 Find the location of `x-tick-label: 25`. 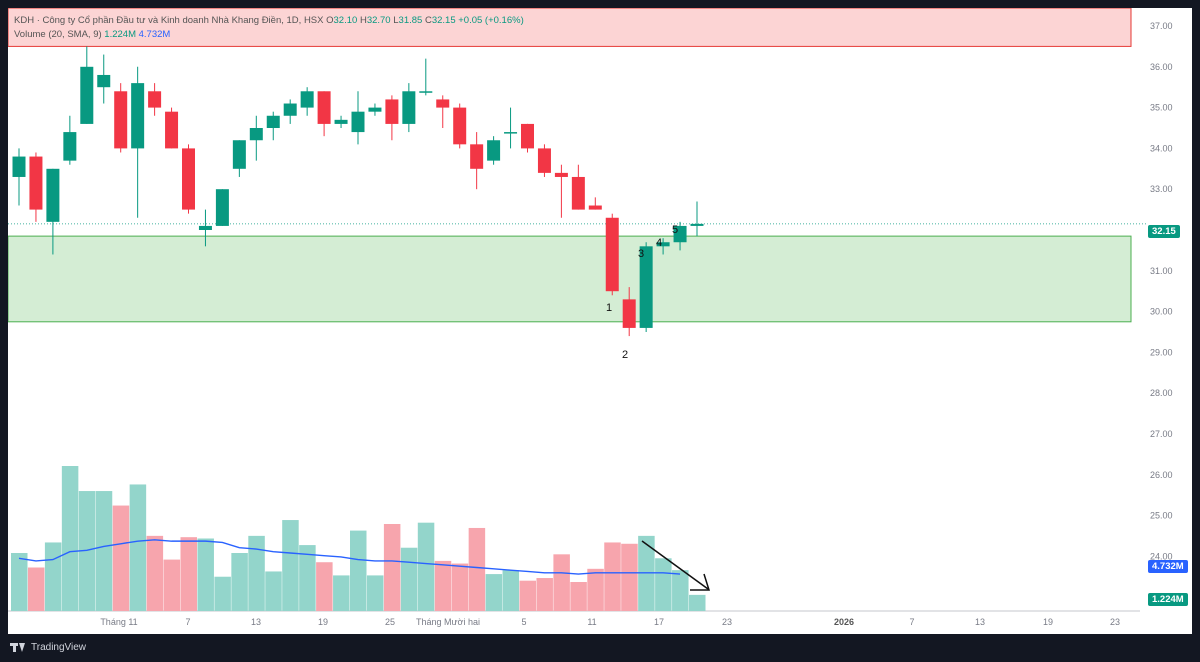

x-tick-label: 25 is located at coordinates (390, 622).